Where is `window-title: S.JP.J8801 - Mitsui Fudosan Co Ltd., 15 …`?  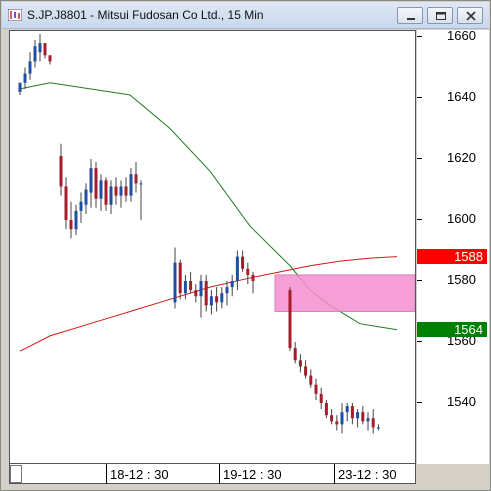
window-title: S.JP.J8801 - Mitsui Fudosan Co Ltd., 15 … is located at coordinates (145, 15).